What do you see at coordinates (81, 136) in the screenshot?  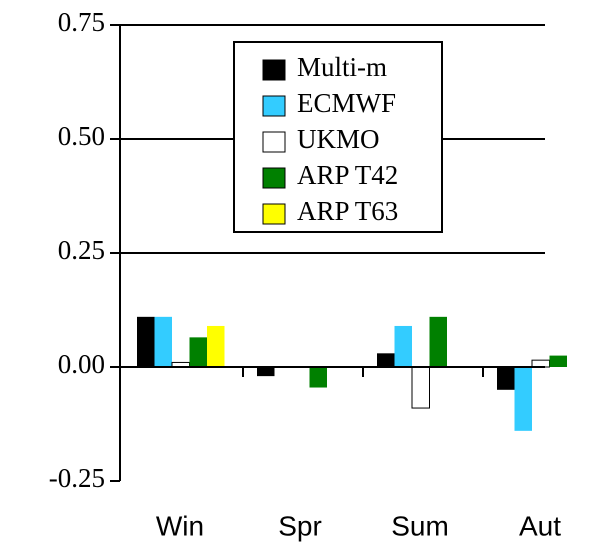 I see `y-tick-label: 0.50` at bounding box center [81, 136].